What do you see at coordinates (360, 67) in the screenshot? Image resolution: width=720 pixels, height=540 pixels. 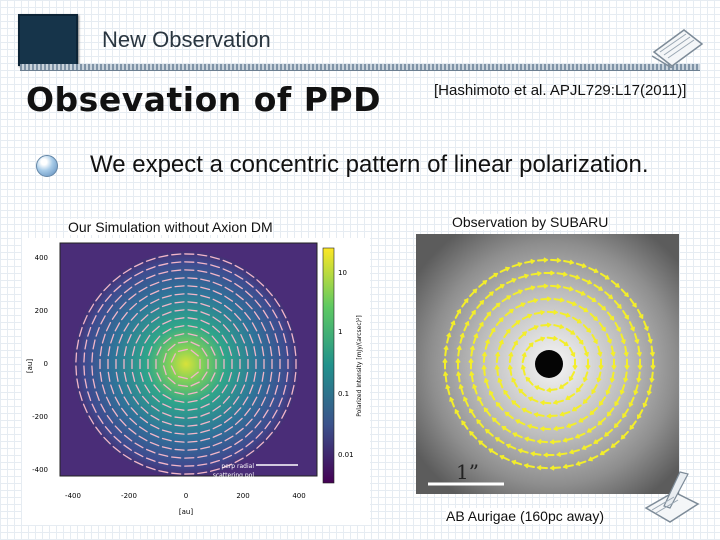 I see `header-rule` at bounding box center [360, 67].